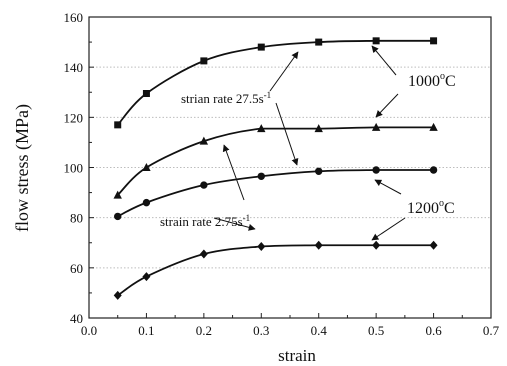 This screenshot has height=366, width=507. What do you see at coordinates (76, 318) in the screenshot?
I see `y-tick-label: 40` at bounding box center [76, 318].